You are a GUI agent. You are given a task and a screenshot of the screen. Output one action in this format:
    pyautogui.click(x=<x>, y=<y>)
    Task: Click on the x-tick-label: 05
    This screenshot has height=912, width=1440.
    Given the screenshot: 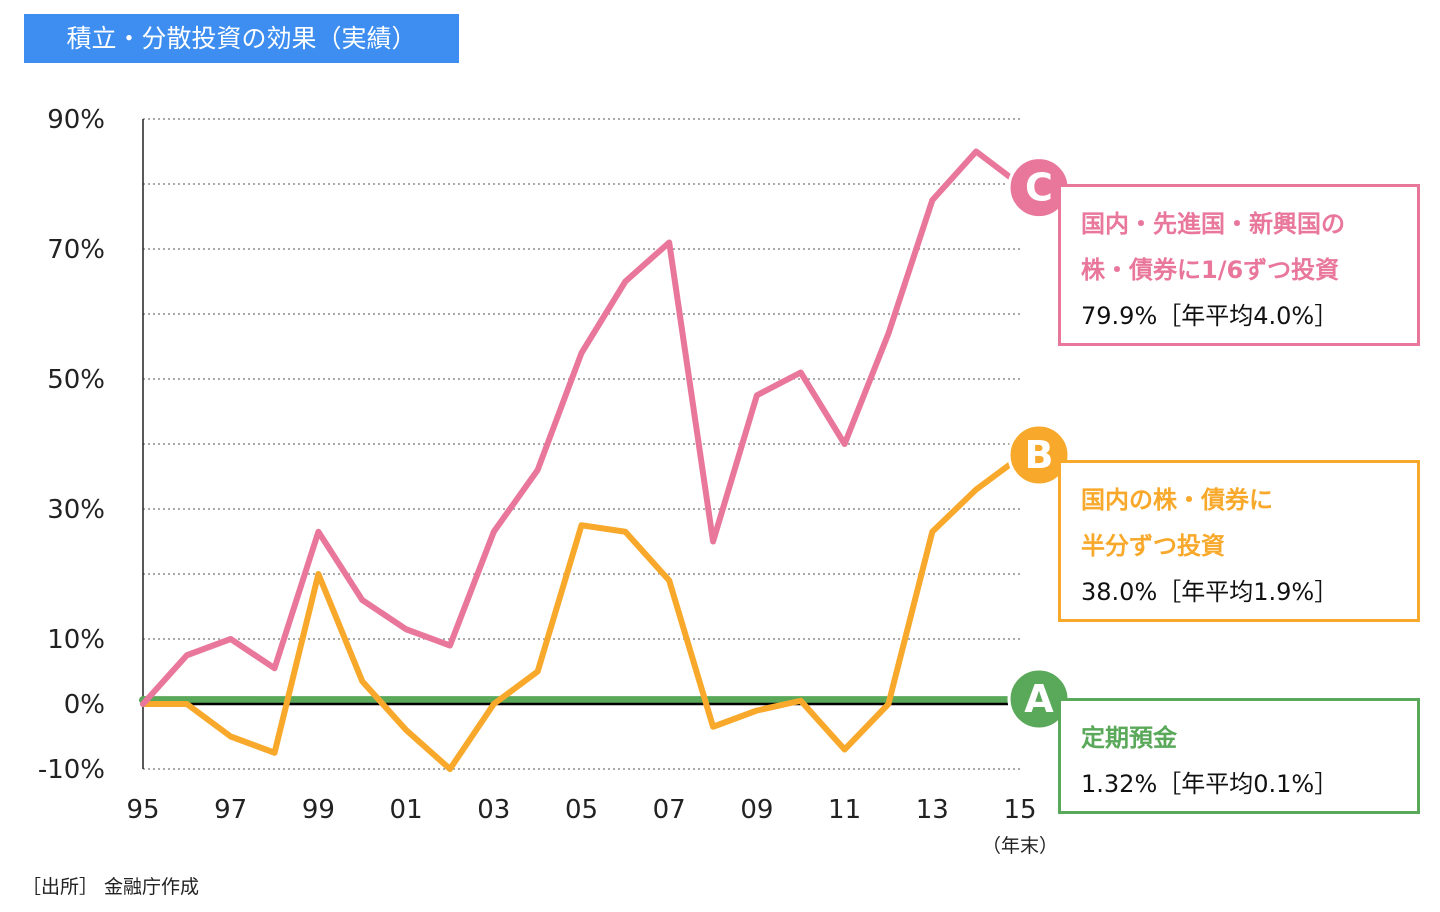 What is the action you would take?
    pyautogui.click(x=581, y=810)
    